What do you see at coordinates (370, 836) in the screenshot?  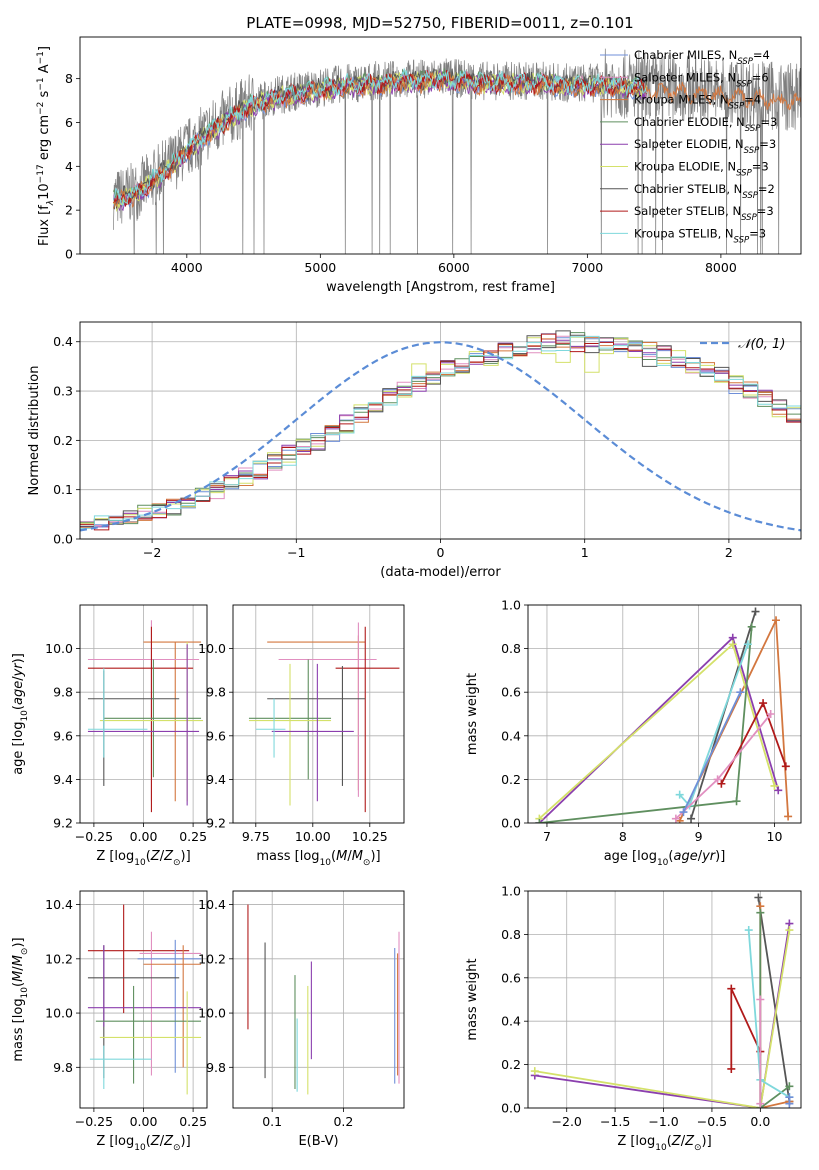 I see `x-tick-label: 10.25` at bounding box center [370, 836].